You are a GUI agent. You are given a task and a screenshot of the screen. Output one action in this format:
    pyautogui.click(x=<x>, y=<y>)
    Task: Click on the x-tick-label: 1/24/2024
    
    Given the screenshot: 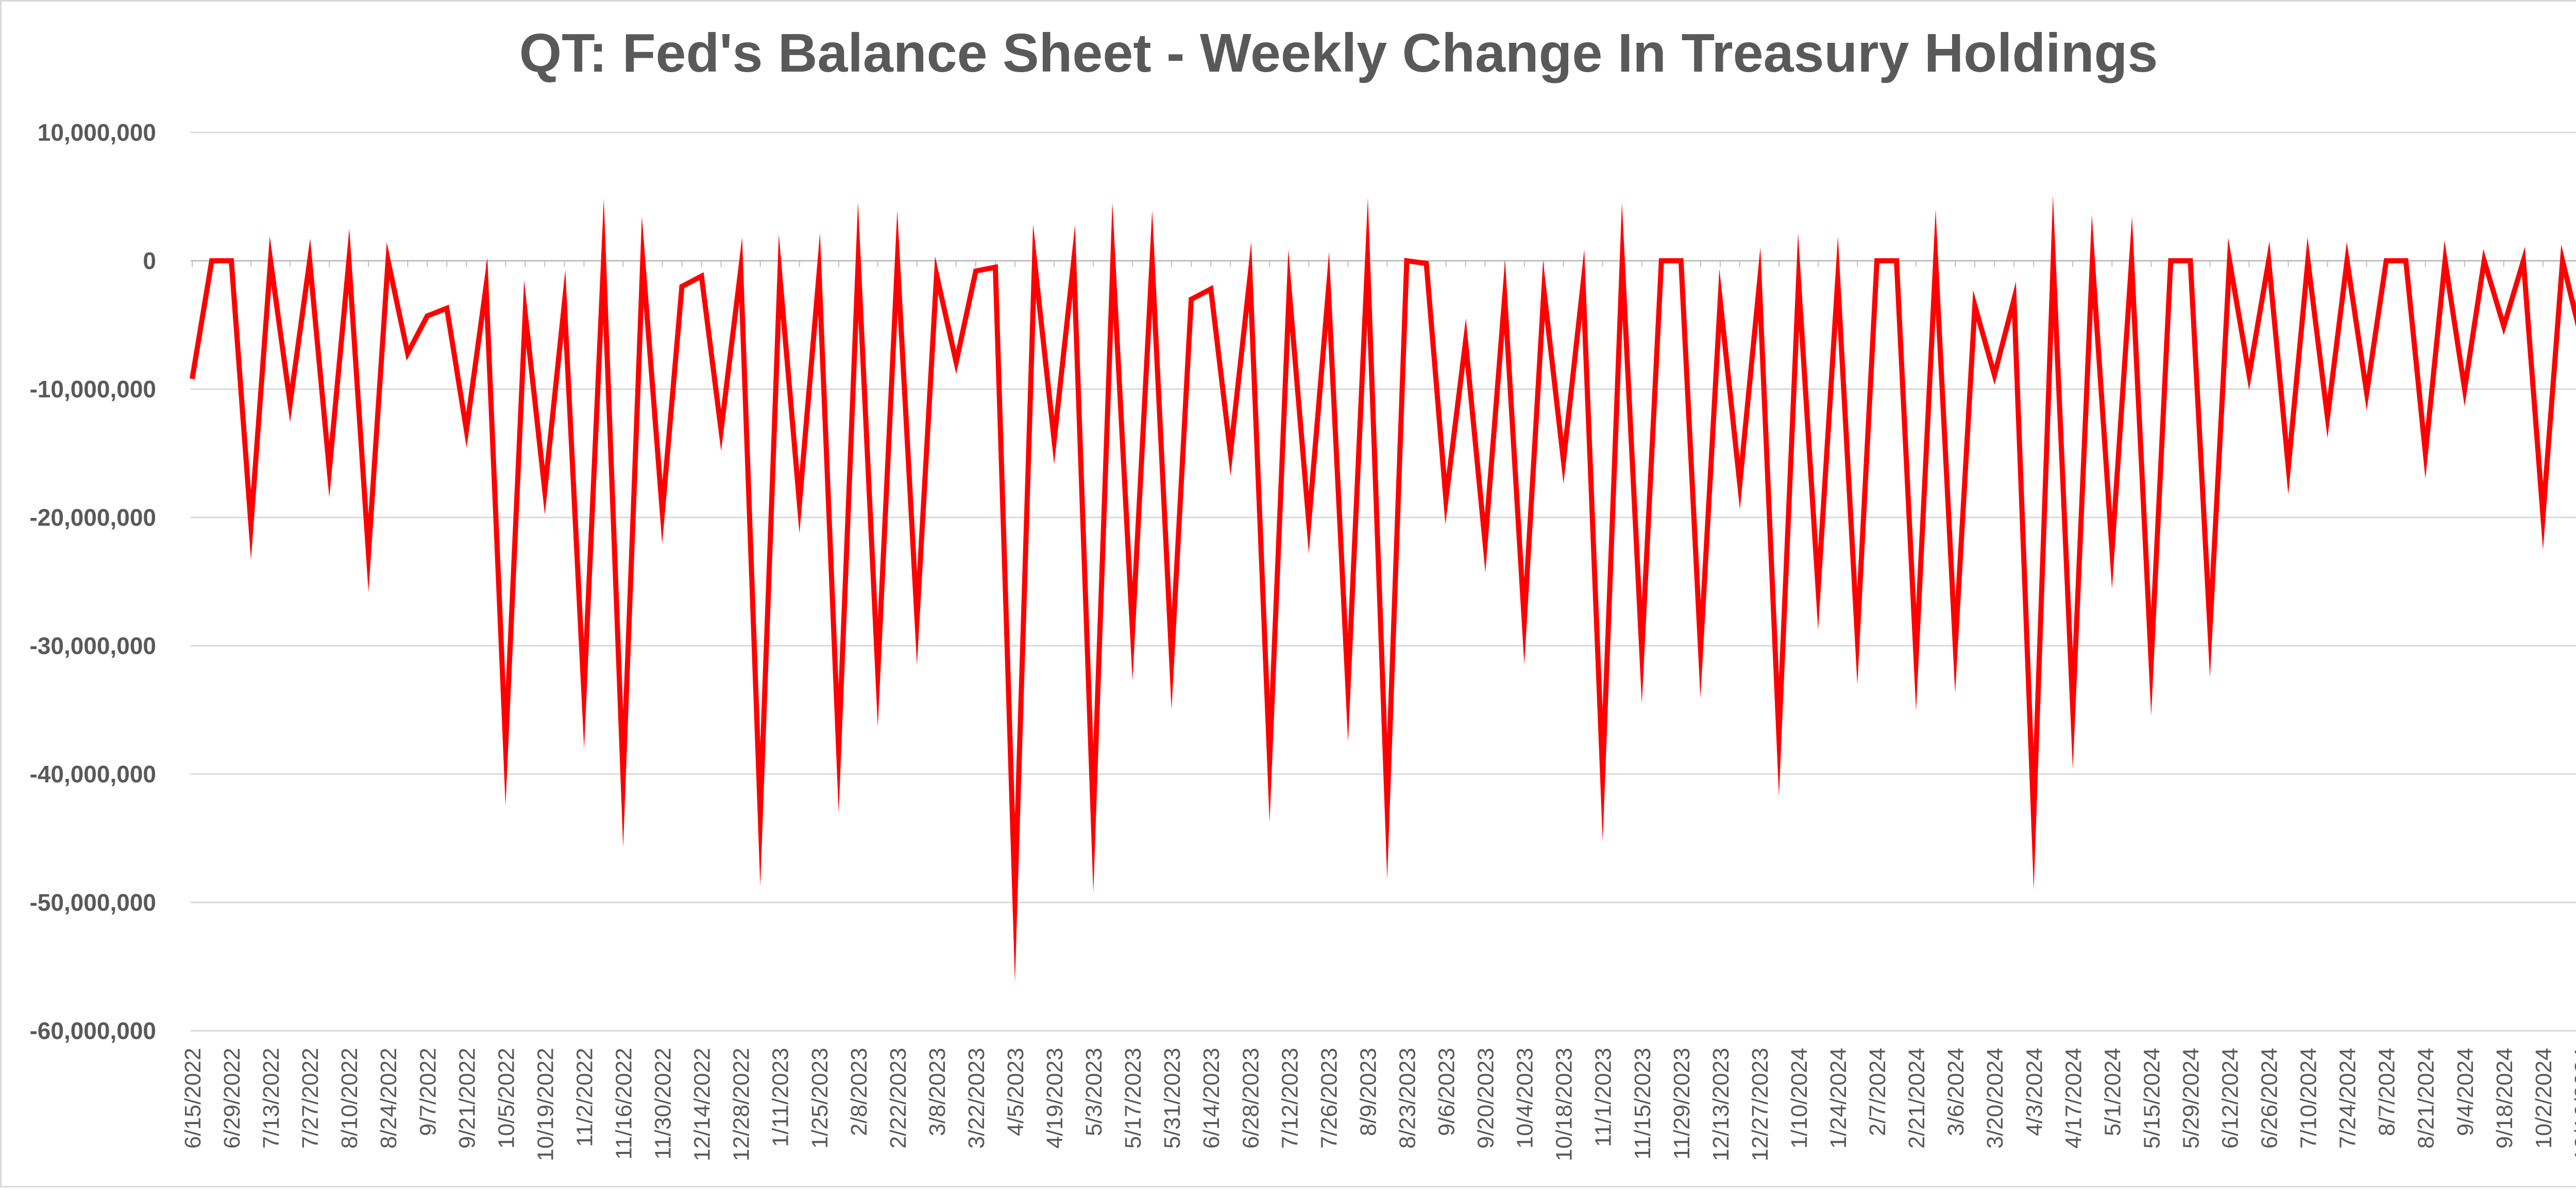 What is the action you would take?
    pyautogui.click(x=1839, y=1099)
    